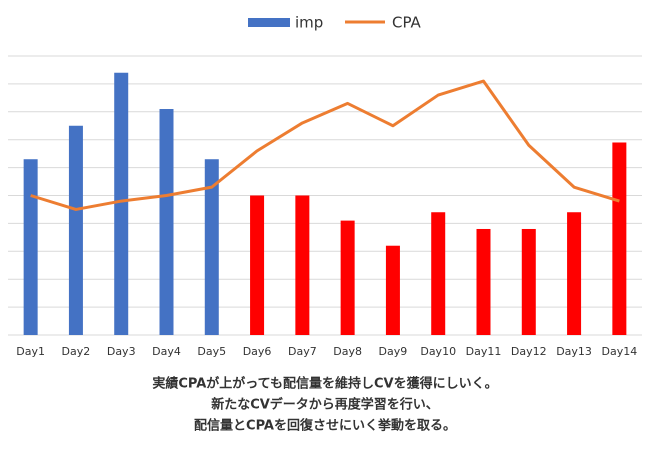 This screenshot has height=449, width=650. I want to click on legend-swatch, so click(269, 22).